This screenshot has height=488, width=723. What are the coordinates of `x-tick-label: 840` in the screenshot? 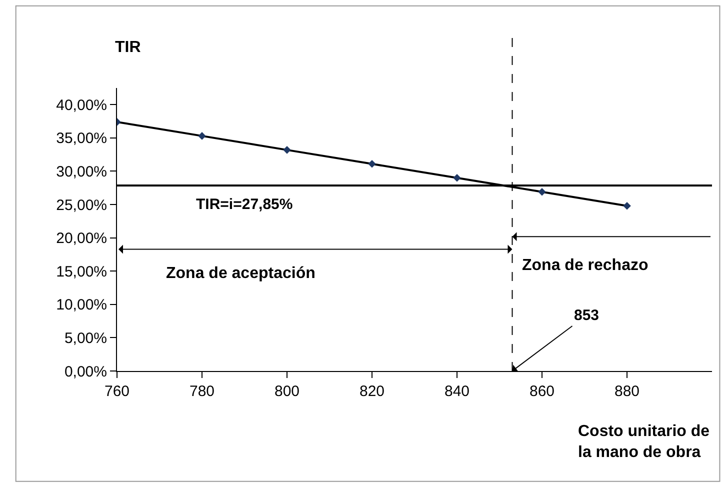 It's located at (457, 391).